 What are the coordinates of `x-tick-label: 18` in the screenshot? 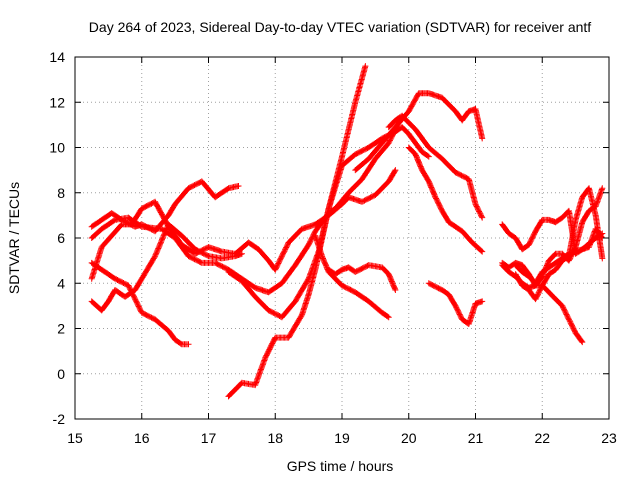 It's located at (275, 438).